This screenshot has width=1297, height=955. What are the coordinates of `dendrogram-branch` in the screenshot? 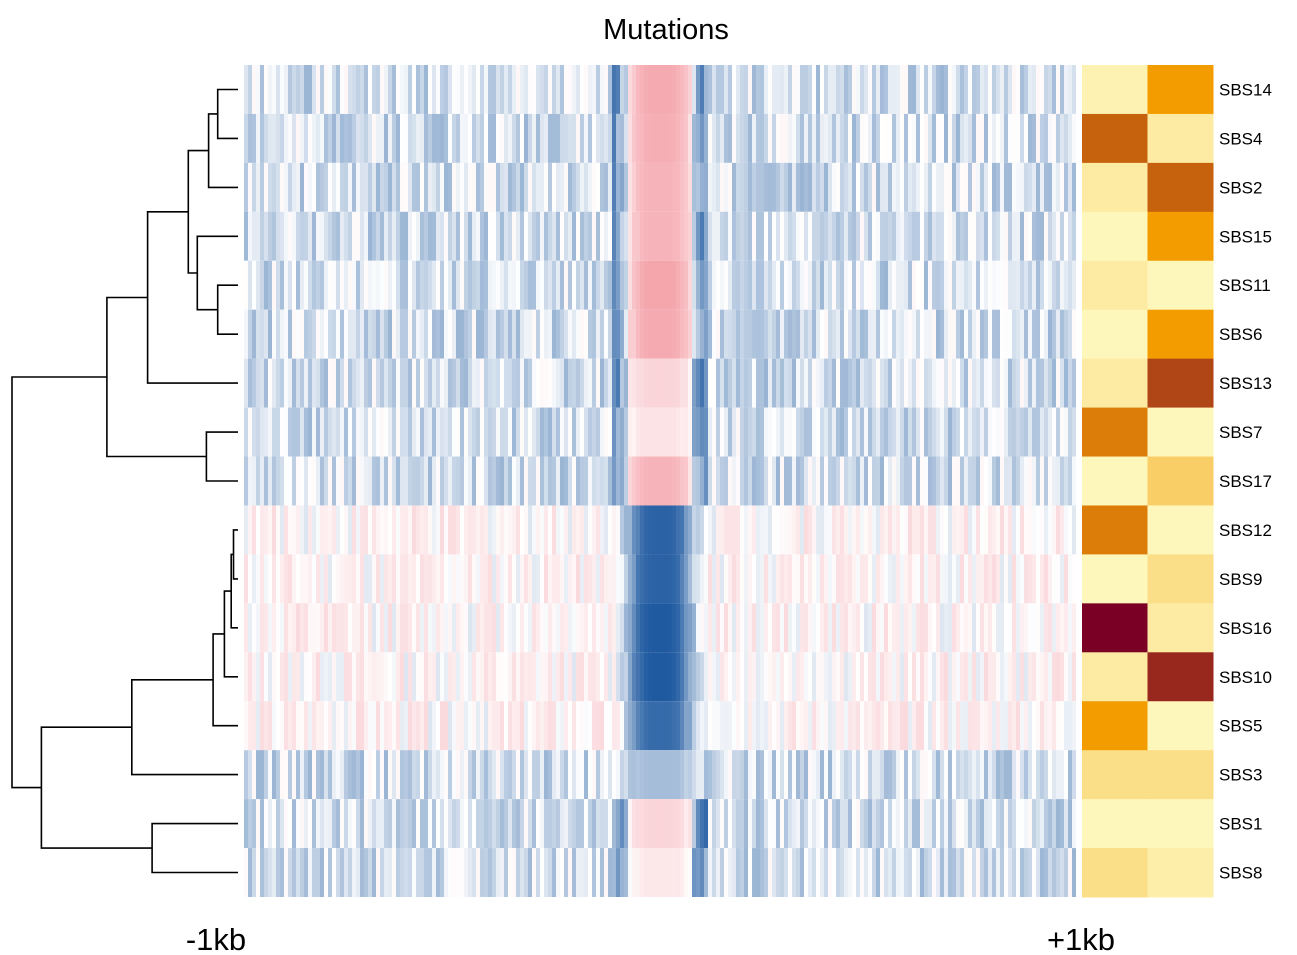 It's located at (198, 211).